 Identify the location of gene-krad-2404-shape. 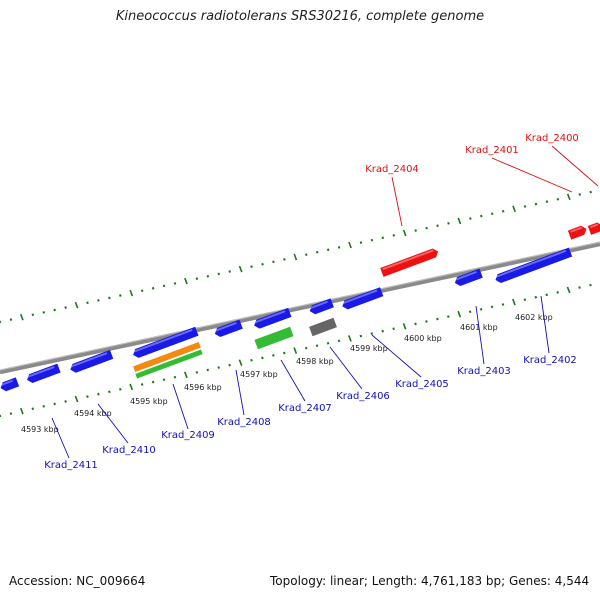
(409, 262).